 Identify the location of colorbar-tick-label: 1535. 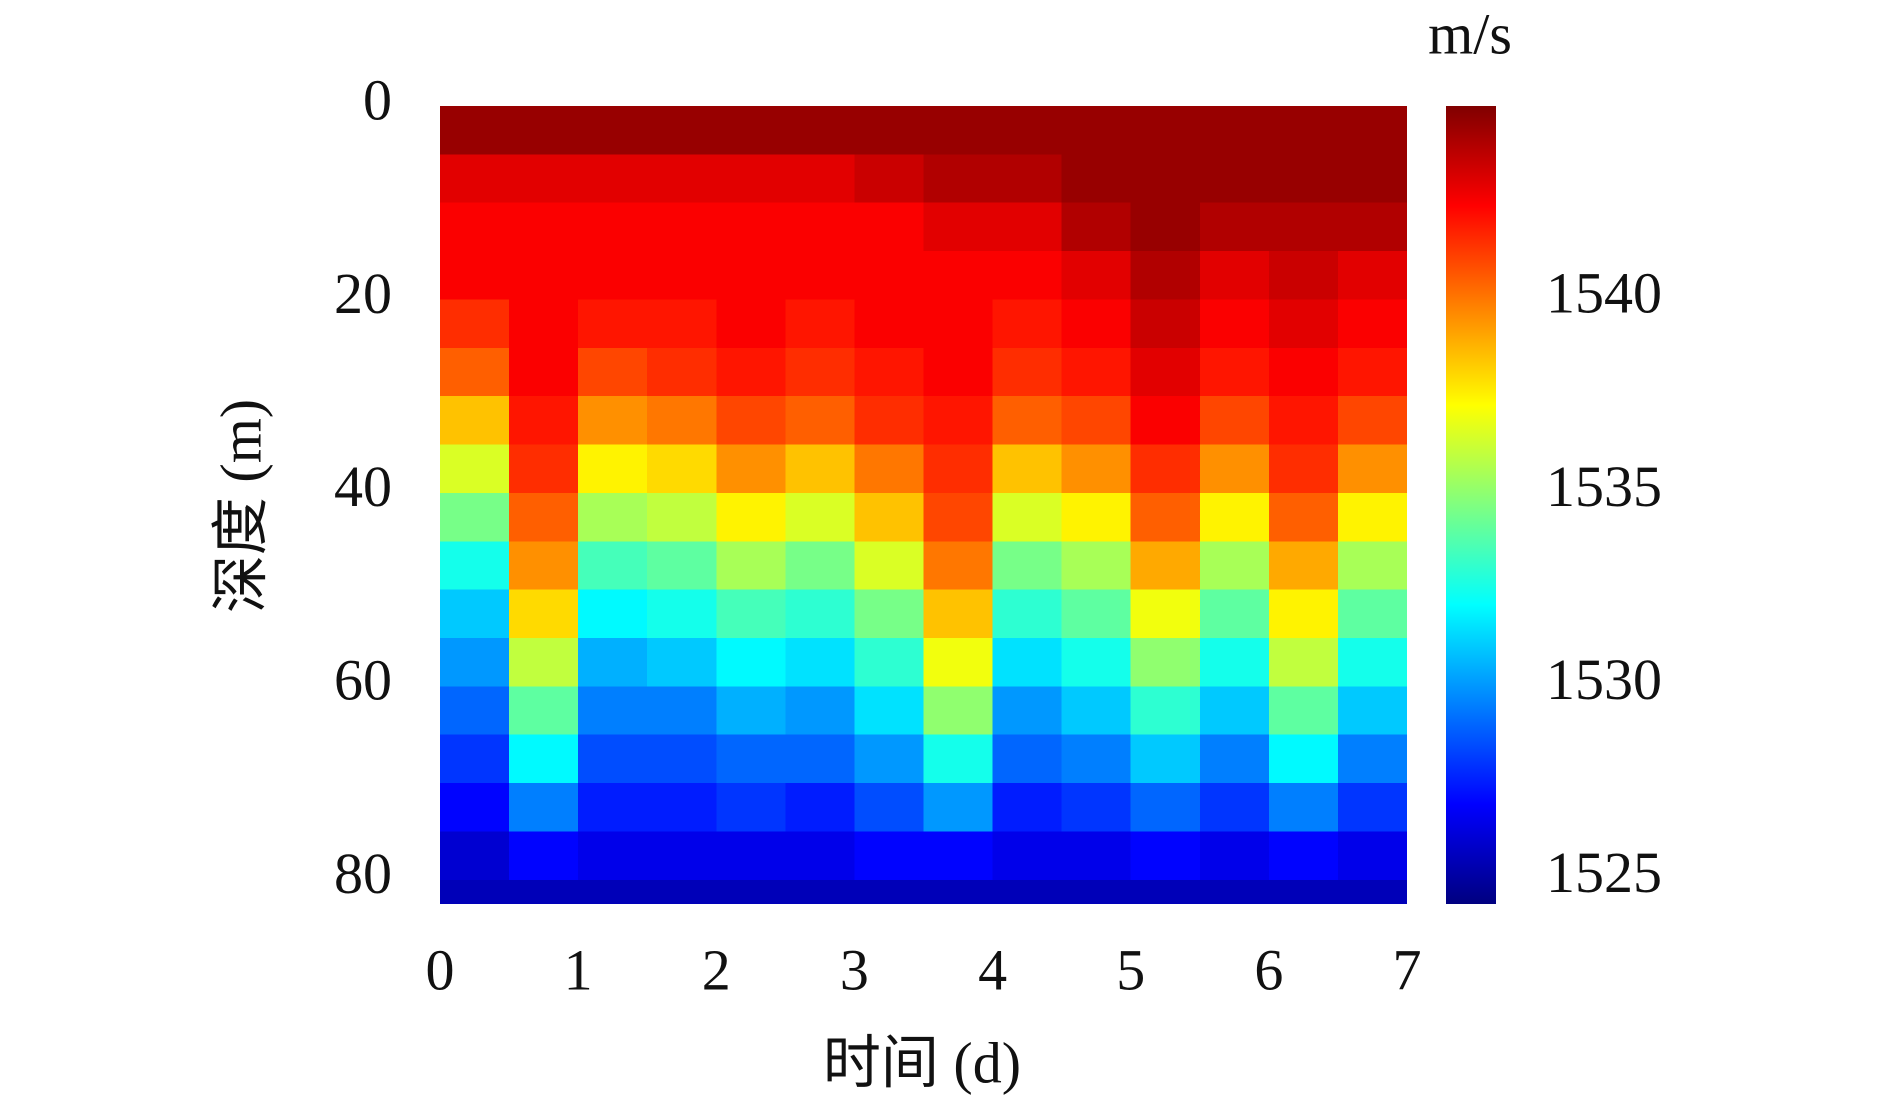
(1604, 486).